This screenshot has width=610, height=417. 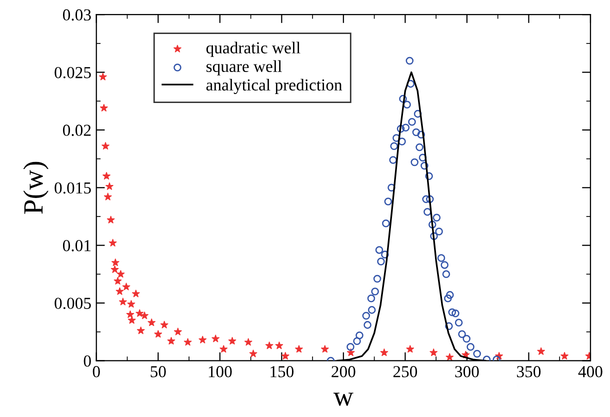 I want to click on x-tick-label: 0, so click(x=96, y=372).